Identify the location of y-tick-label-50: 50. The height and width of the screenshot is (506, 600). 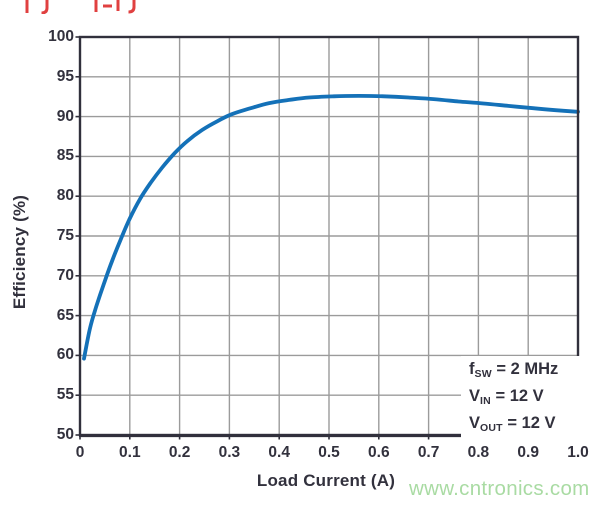
(65, 434).